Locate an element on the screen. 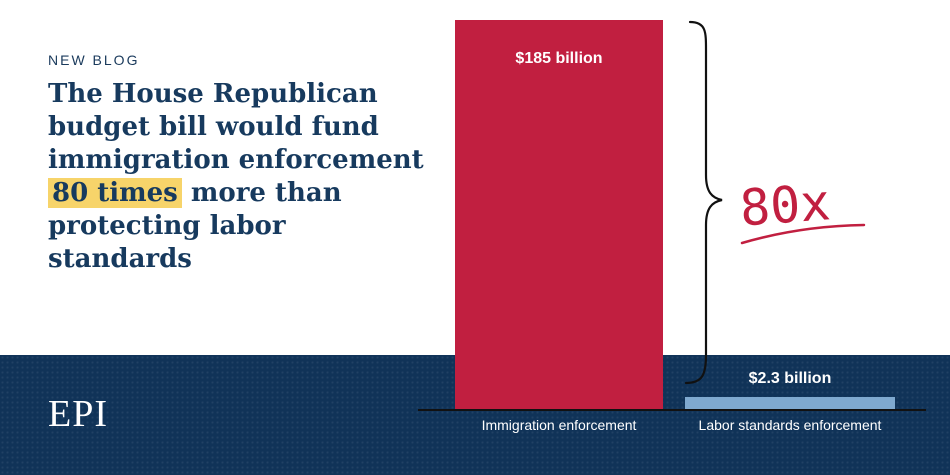 The height and width of the screenshot is (475, 950). multiplier-annotation: 80x is located at coordinates (785, 205).